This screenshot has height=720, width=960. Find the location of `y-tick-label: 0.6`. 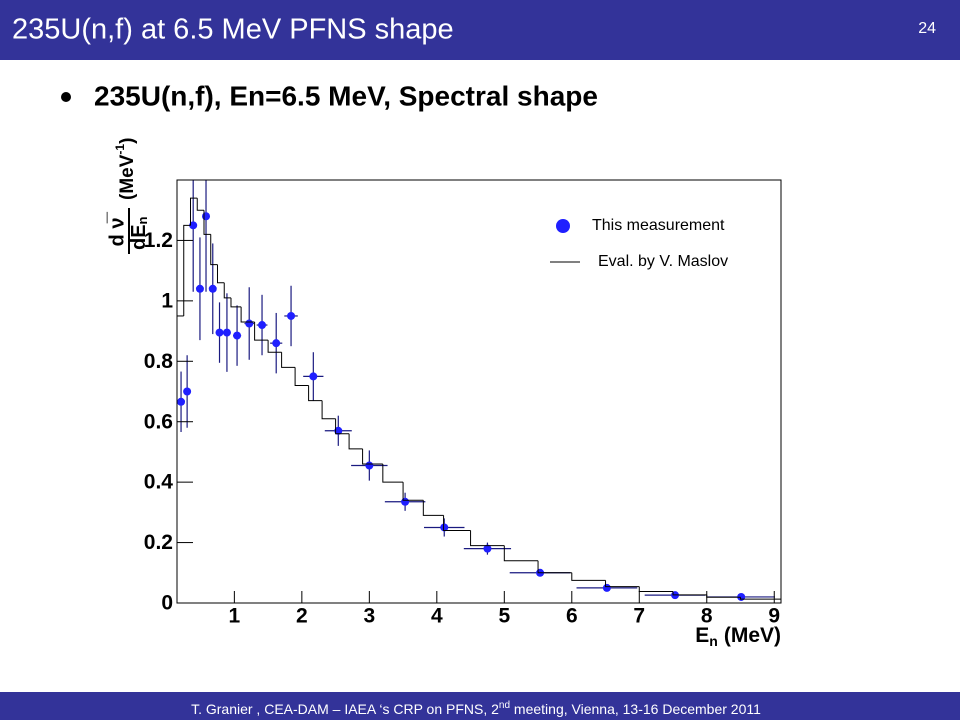

y-tick-label: 0.6 is located at coordinates (158, 421).